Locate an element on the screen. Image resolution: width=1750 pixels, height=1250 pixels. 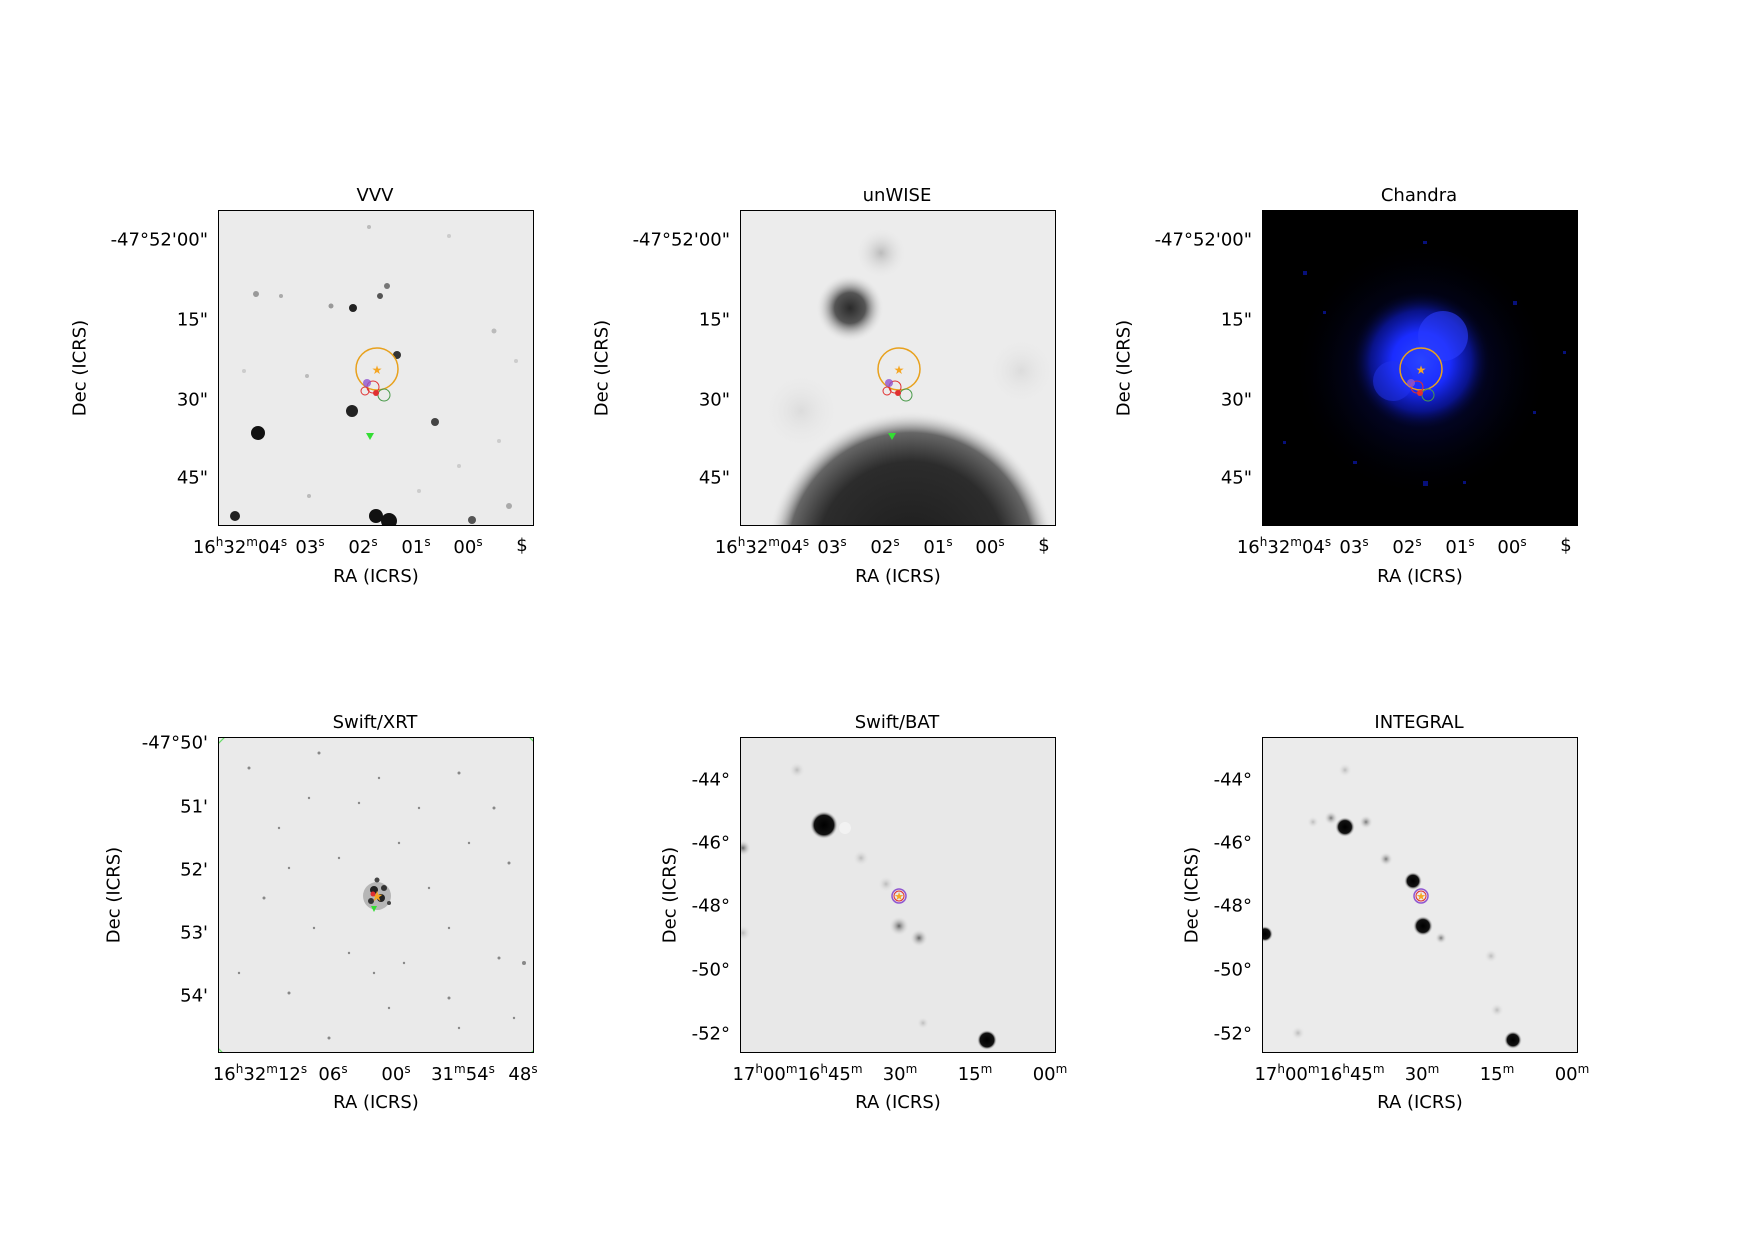
image-unwise: ★ is located at coordinates (898, 368).